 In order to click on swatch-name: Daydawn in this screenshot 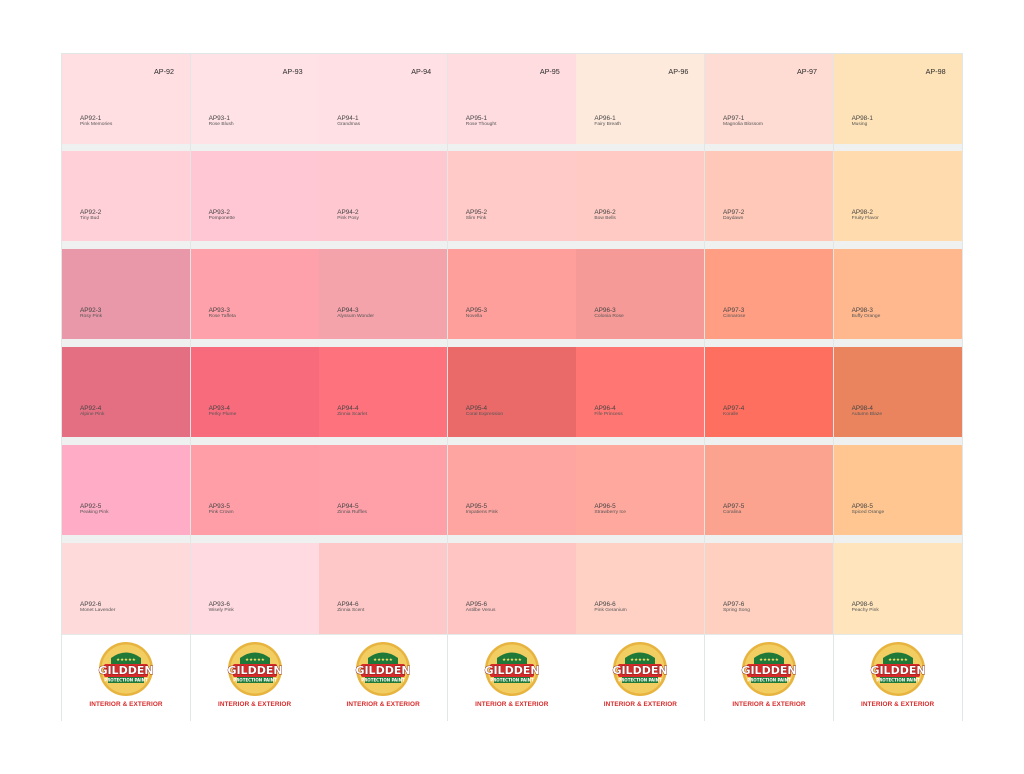, I will do `click(733, 218)`.